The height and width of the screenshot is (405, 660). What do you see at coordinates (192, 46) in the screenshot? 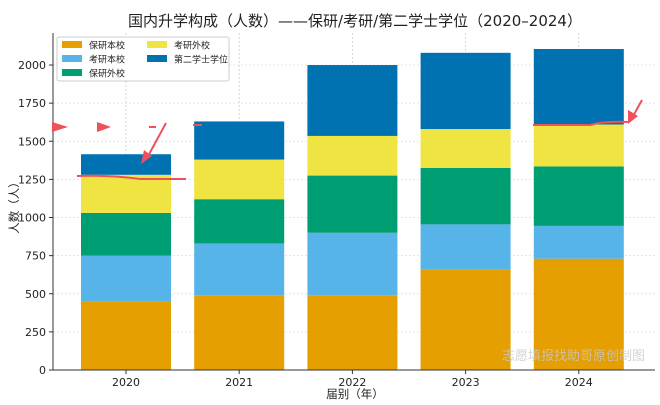
I see `legend-label: 考研外校` at bounding box center [192, 46].